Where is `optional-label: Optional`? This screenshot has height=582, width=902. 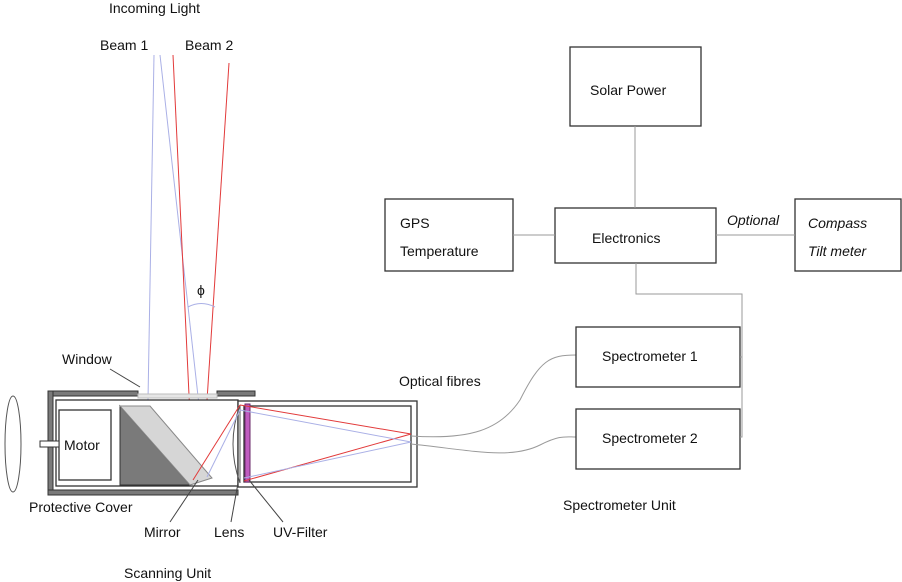 optional-label: Optional is located at coordinates (753, 220).